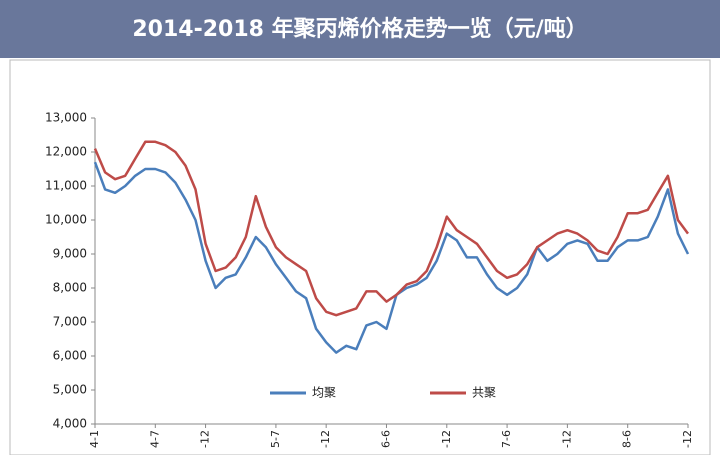  What do you see at coordinates (70, 356) in the screenshot?
I see `y-tick-label: 6,000` at bounding box center [70, 356].